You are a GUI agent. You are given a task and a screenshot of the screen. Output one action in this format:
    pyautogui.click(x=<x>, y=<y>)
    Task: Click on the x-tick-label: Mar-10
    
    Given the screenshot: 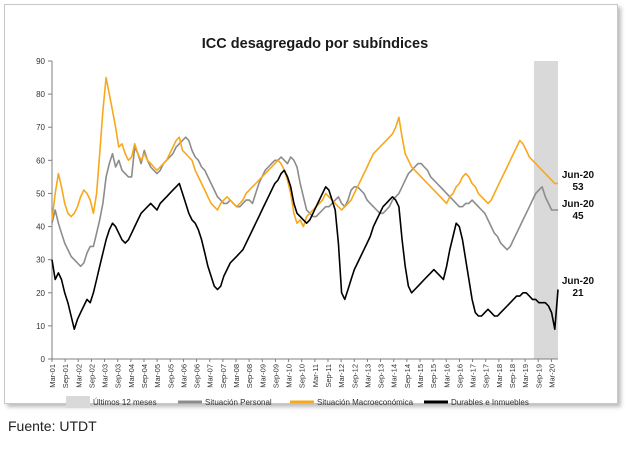 What is the action you would take?
    pyautogui.click(x=289, y=376)
    